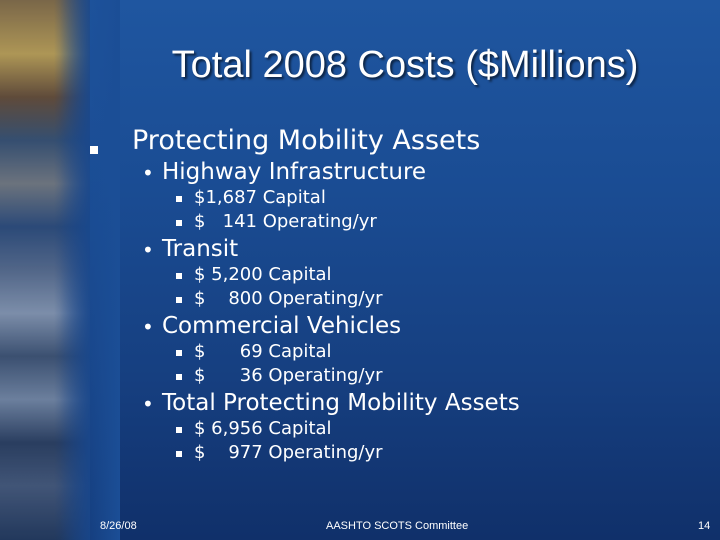 The width and height of the screenshot is (720, 540). What do you see at coordinates (118, 526) in the screenshot?
I see `footer-date: 8/26/08` at bounding box center [118, 526].